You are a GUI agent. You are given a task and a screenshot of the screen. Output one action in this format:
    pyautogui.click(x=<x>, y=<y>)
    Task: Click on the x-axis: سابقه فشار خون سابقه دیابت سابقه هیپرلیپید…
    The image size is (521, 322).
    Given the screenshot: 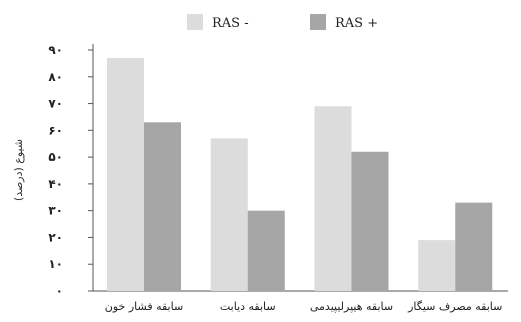 What is the action you would take?
    pyautogui.click(x=300, y=301)
    